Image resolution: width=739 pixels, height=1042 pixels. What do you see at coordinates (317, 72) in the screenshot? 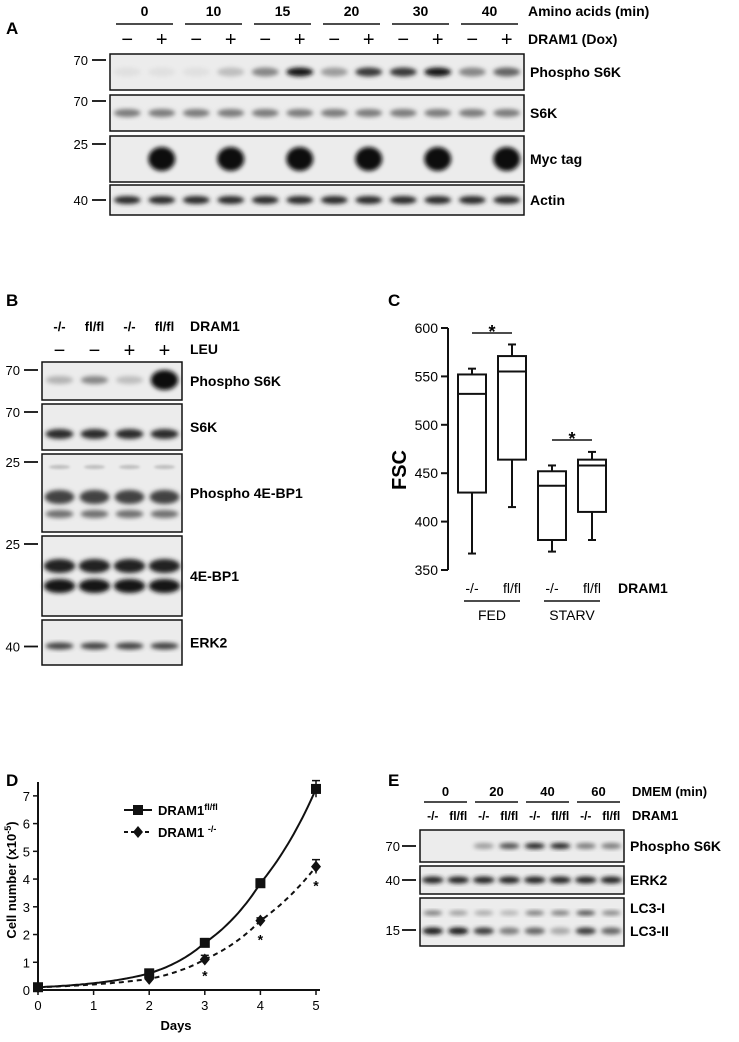
I see `blot-a-phospho-s6k` at bounding box center [317, 72].